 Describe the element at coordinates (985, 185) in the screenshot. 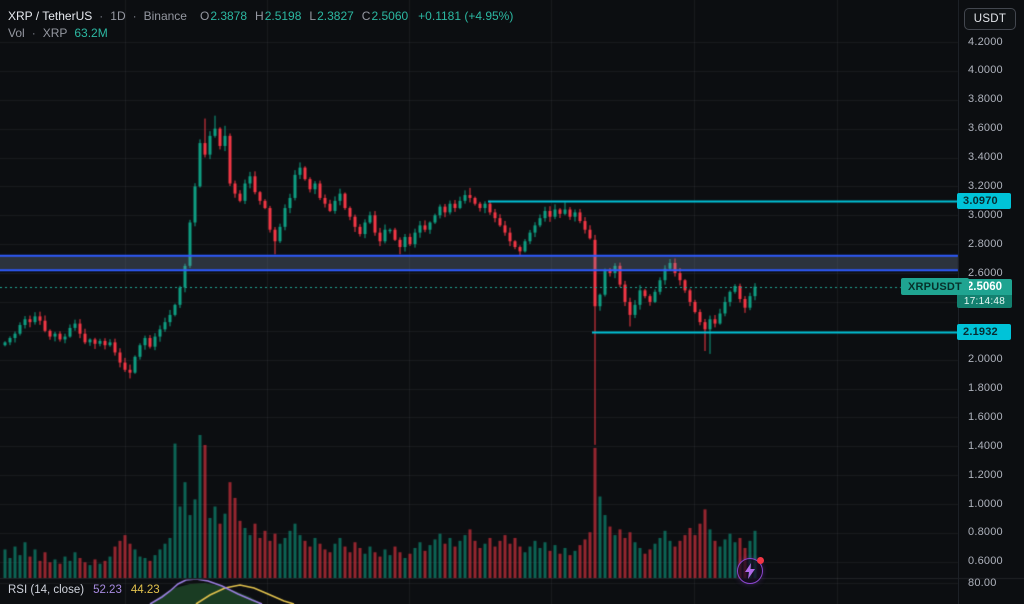

I see `price-tick-label: 3.2000` at that location.